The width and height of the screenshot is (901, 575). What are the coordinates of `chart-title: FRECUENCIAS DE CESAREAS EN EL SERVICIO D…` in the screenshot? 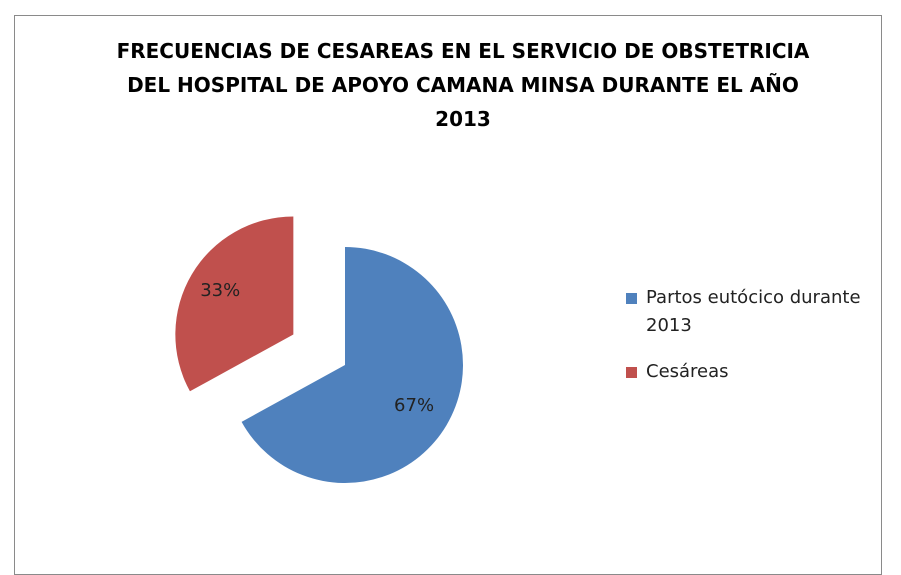 It's located at (463, 85).